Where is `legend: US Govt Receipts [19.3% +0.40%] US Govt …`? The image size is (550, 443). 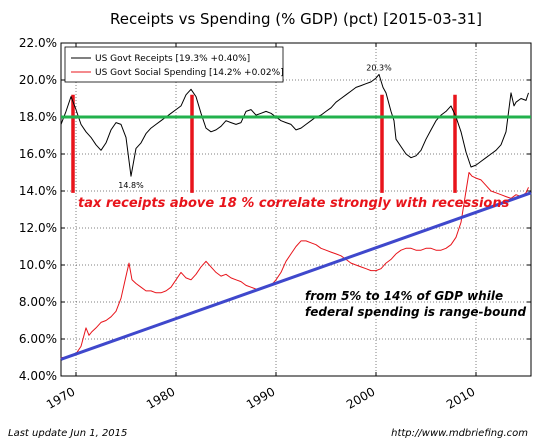
legend: US Govt Receipts [19.3% +0.40%] US Govt … is located at coordinates (174, 64).